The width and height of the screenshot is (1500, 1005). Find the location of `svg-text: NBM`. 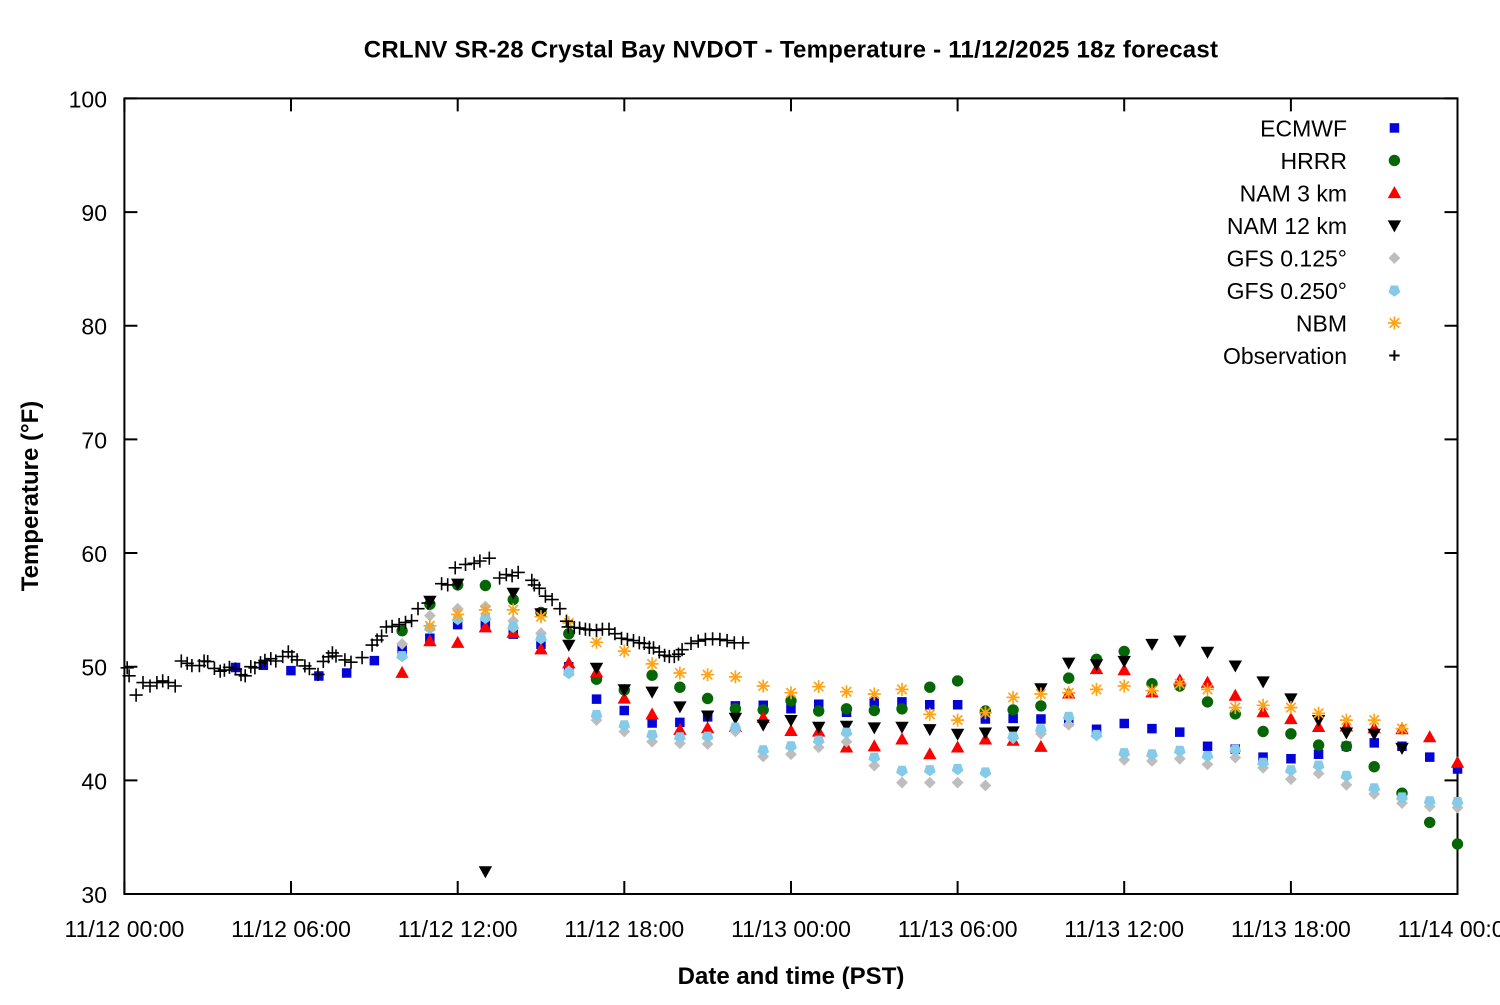

svg-text: NBM is located at coordinates (1321, 323).